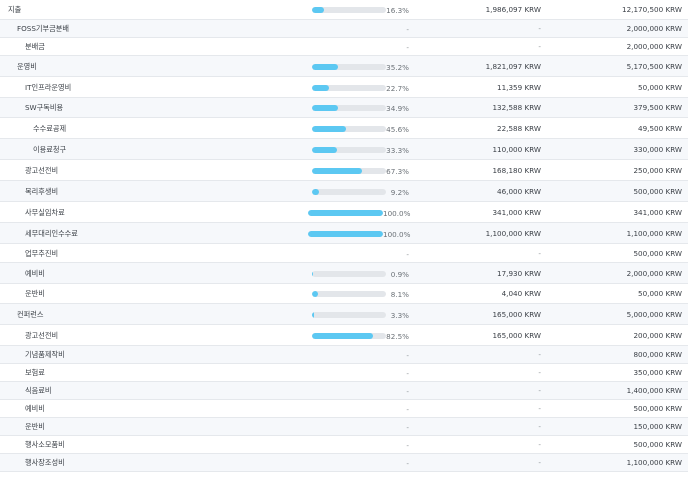  What do you see at coordinates (35, 426) in the screenshot?
I see `row-name: 운반비` at bounding box center [35, 426].